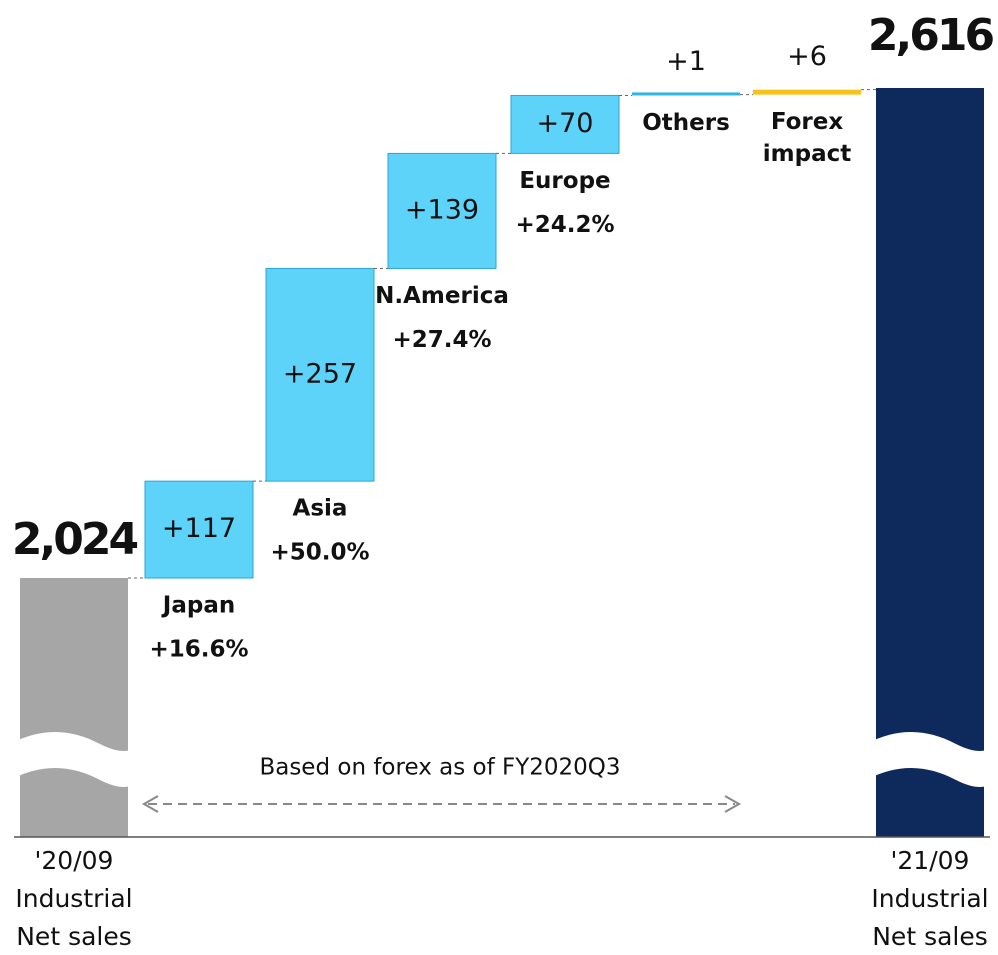 The image size is (998, 955). What do you see at coordinates (686, 123) in the screenshot?
I see `category-label: Others` at bounding box center [686, 123].